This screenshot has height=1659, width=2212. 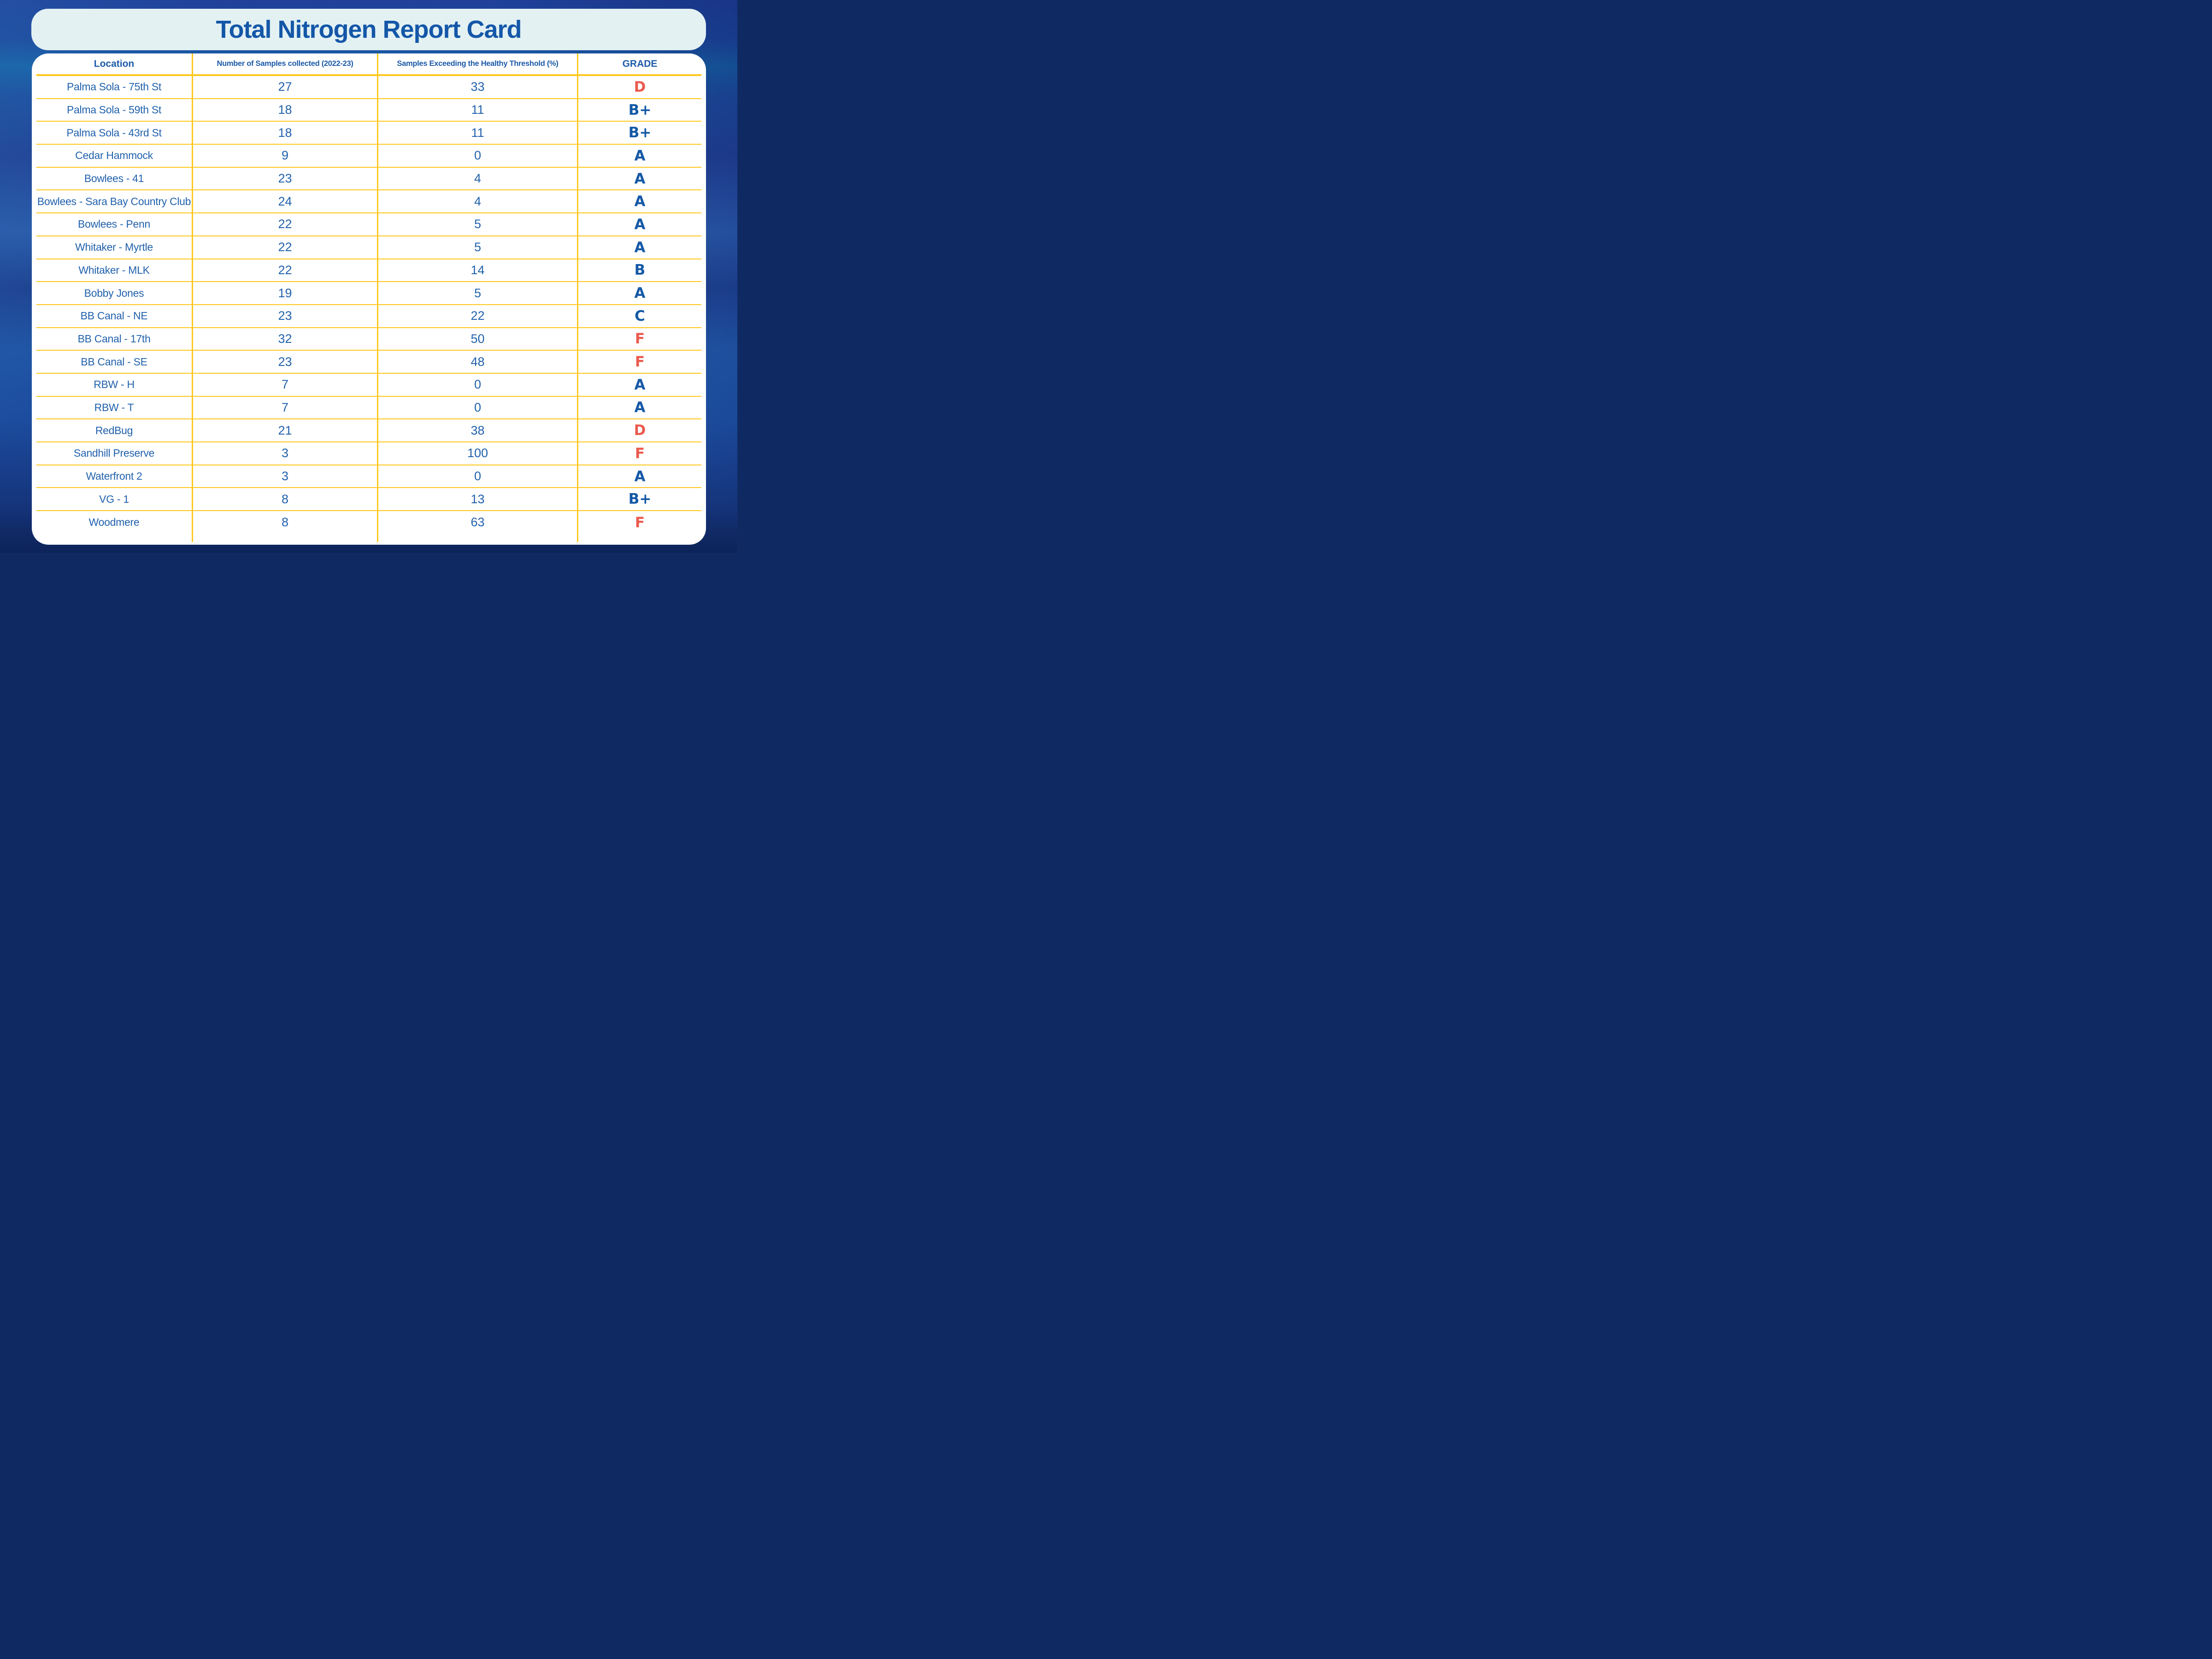 What do you see at coordinates (478, 316) in the screenshot?
I see `exceeding-cell: 22` at bounding box center [478, 316].